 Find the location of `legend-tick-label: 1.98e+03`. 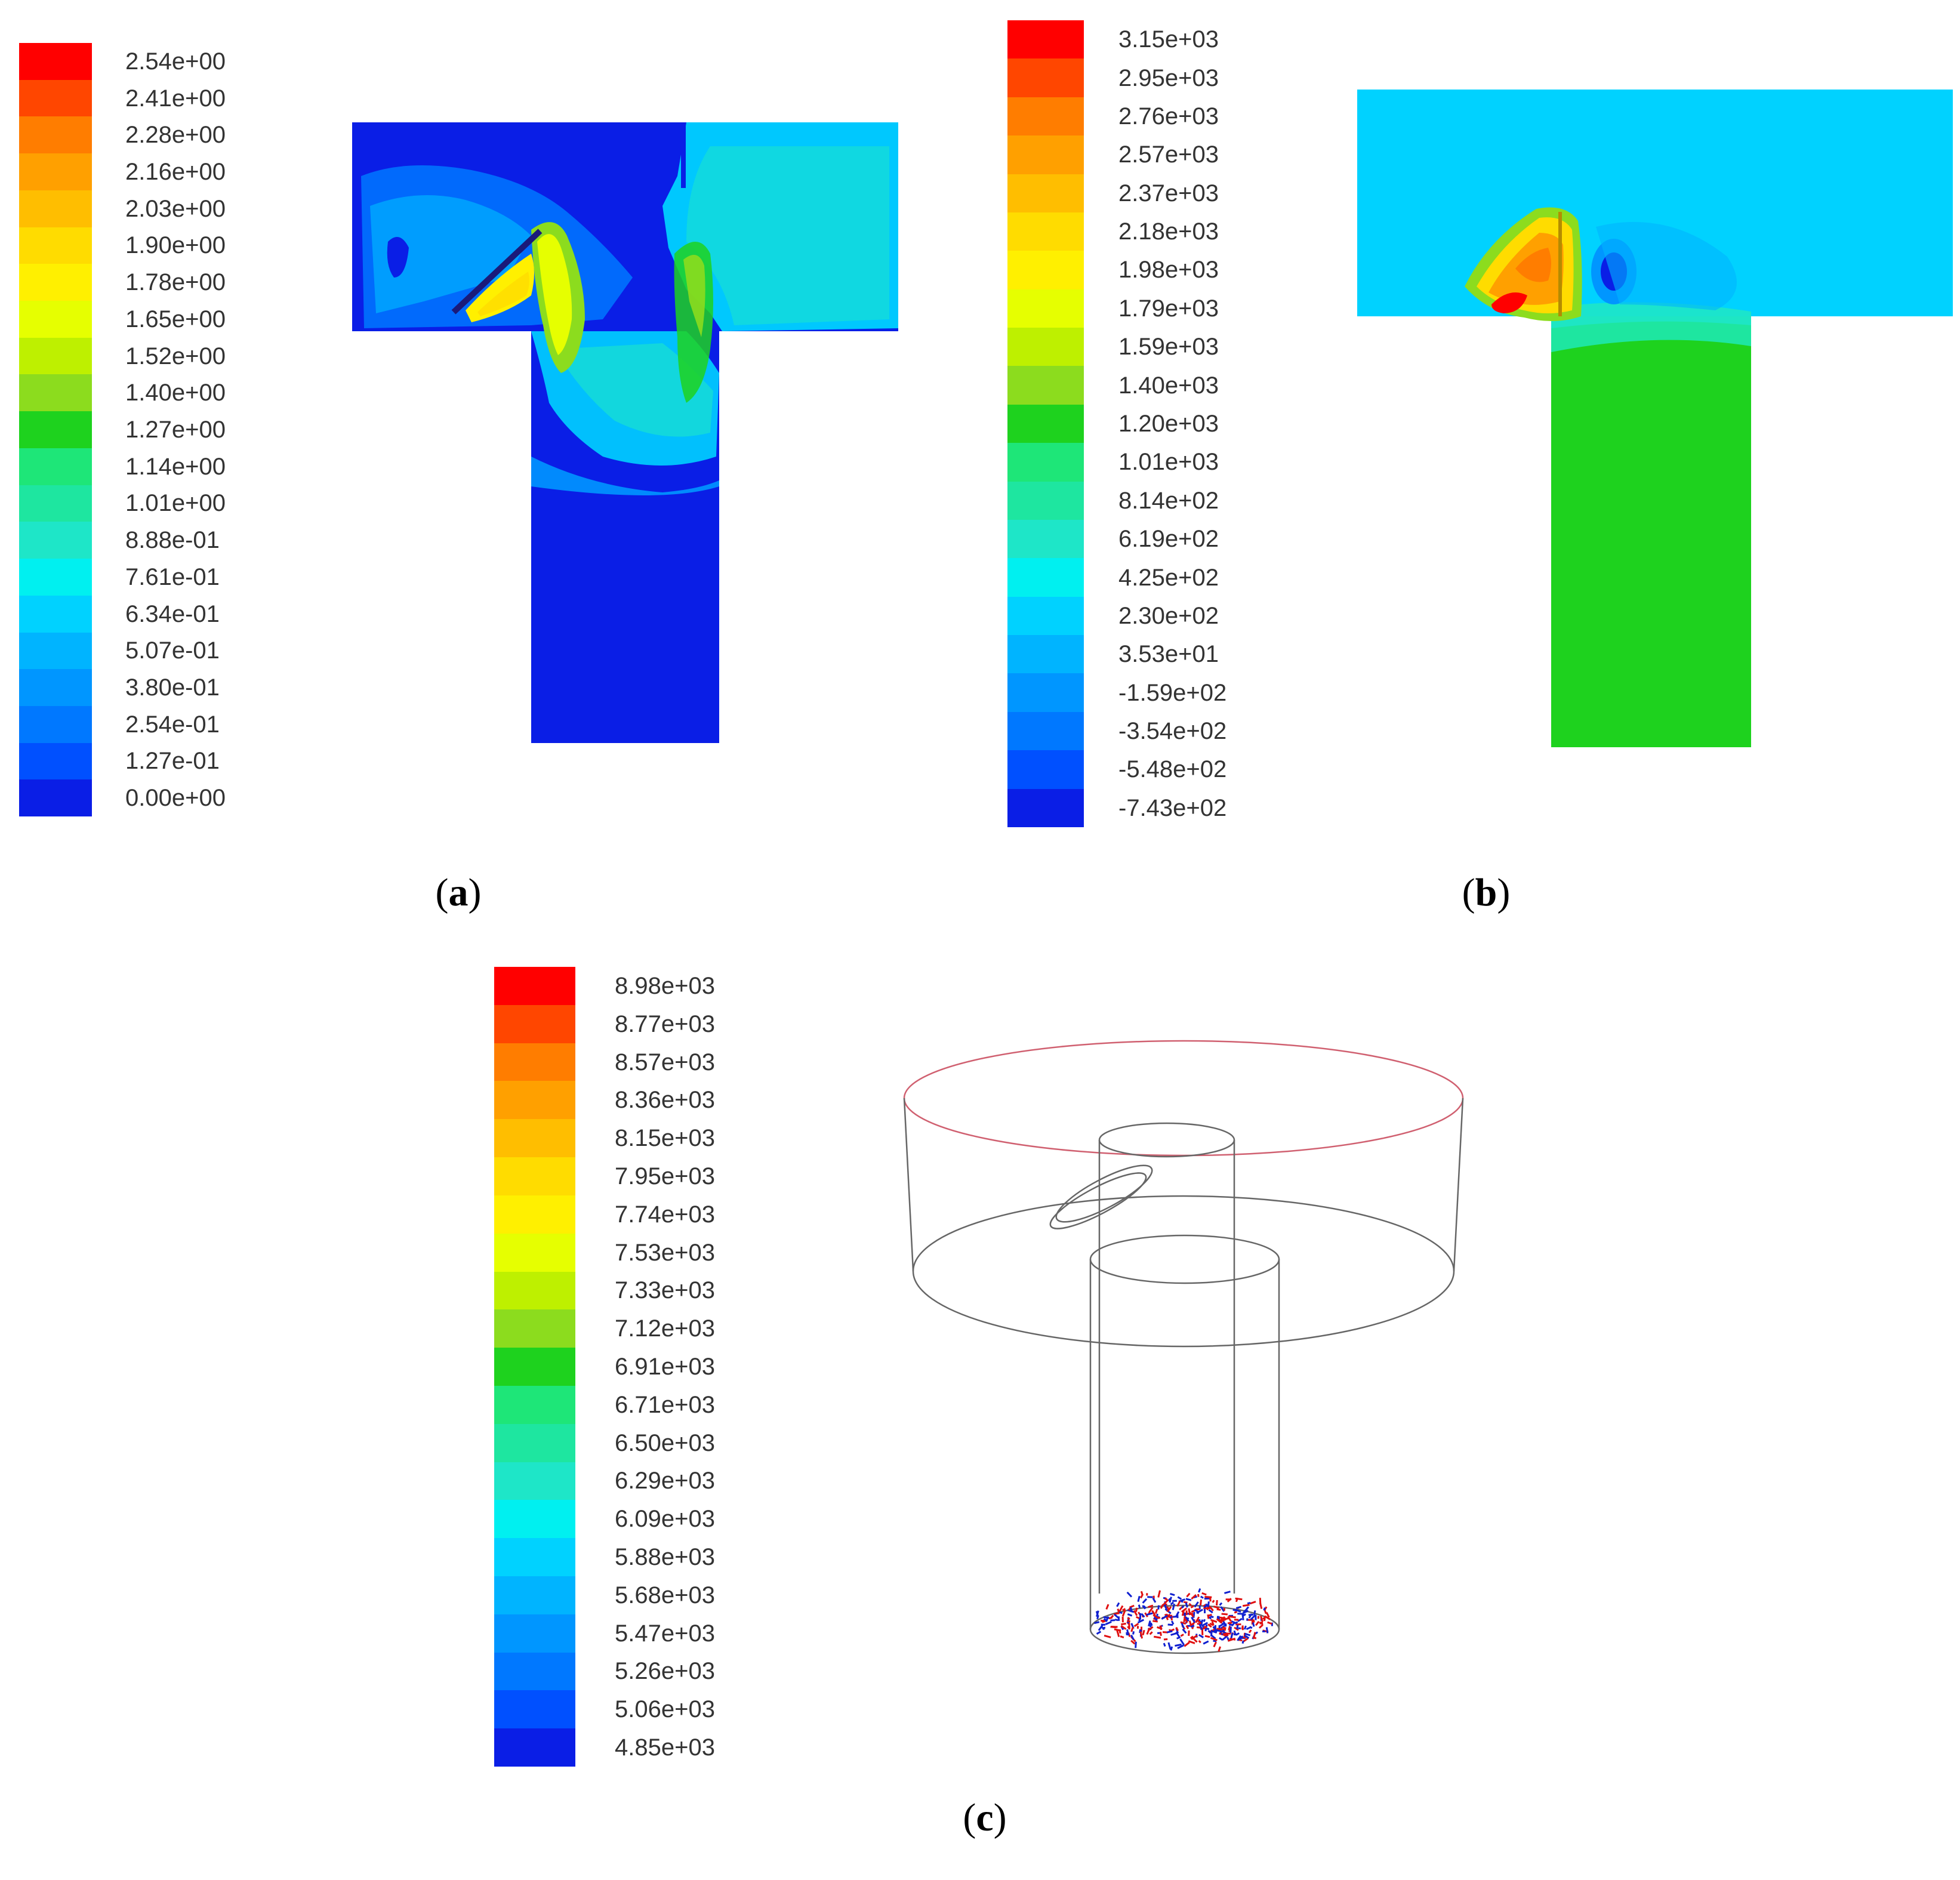

legend-tick-label: 1.98e+03 is located at coordinates (1168, 270).